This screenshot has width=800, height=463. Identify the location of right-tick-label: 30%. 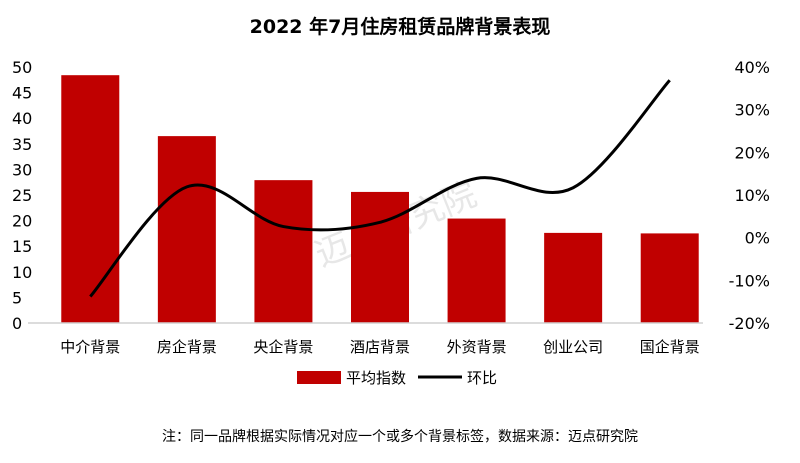
(752, 110).